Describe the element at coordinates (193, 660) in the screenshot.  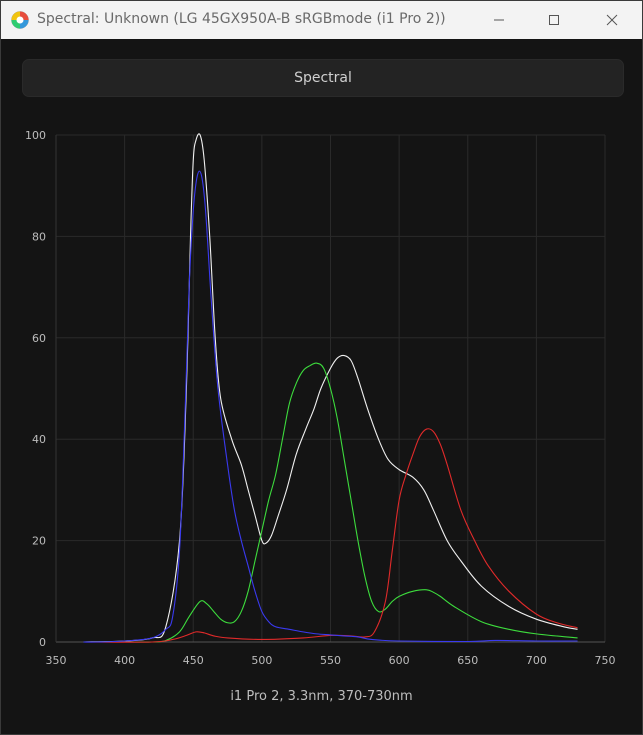
I see `x-tick-label: 450` at that location.